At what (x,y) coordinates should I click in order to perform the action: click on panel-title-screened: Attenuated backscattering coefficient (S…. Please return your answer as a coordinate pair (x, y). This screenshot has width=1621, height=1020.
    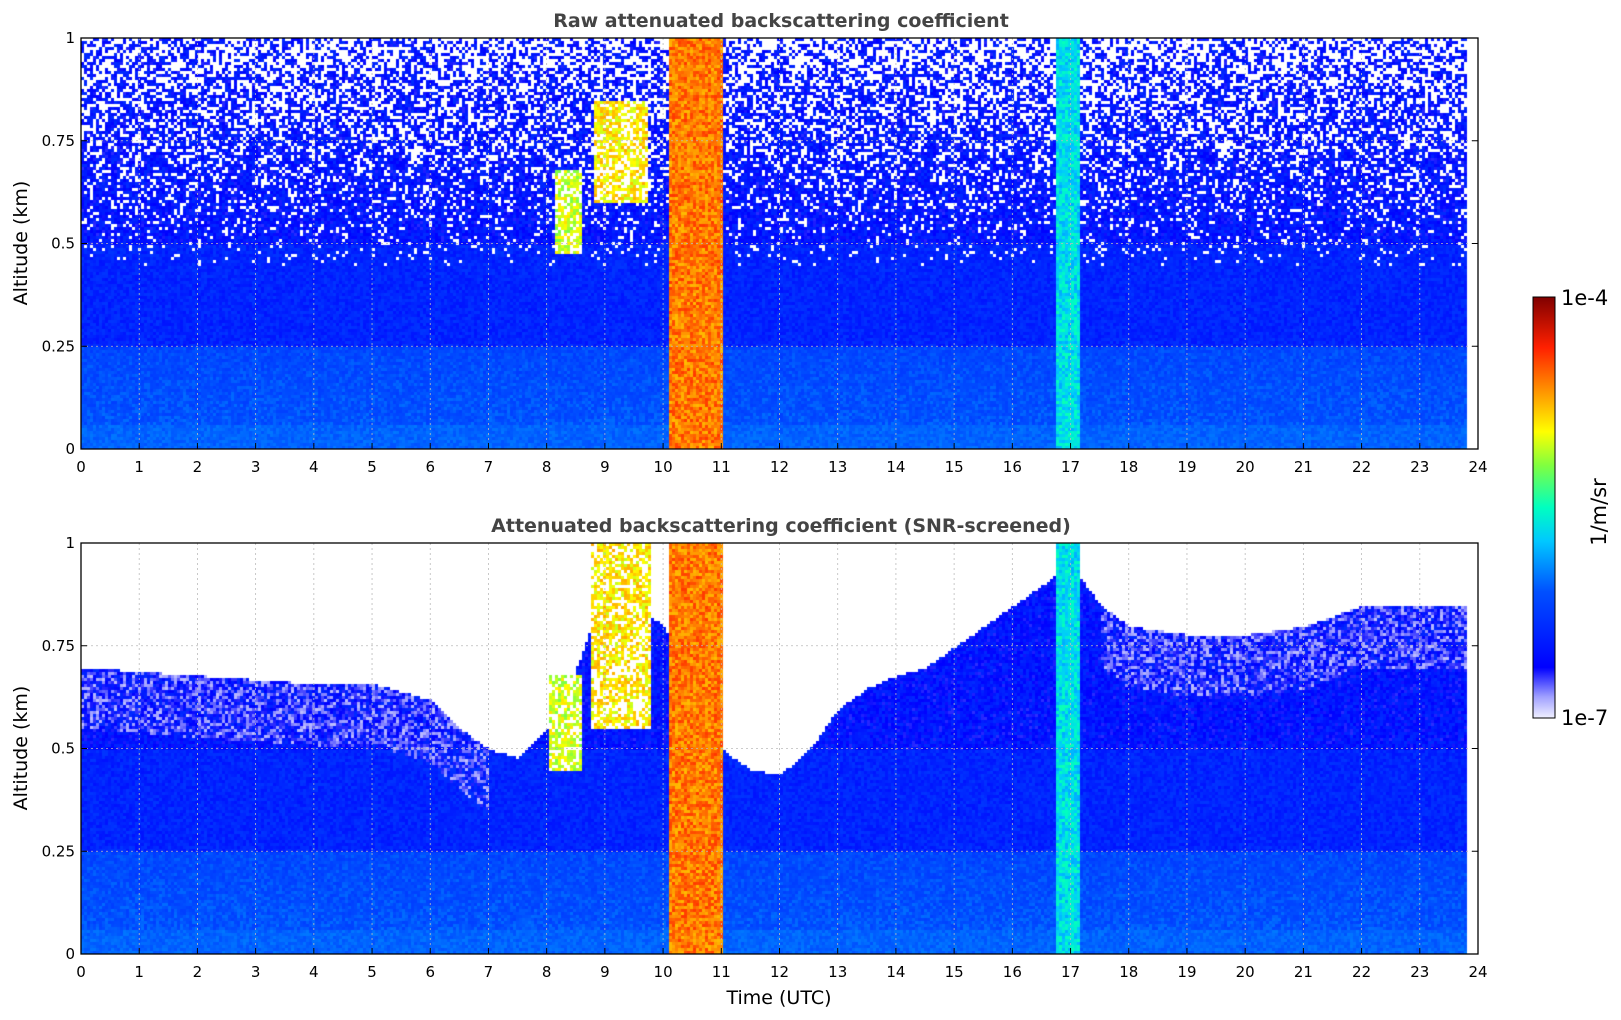
    Looking at the image, I should click on (781, 526).